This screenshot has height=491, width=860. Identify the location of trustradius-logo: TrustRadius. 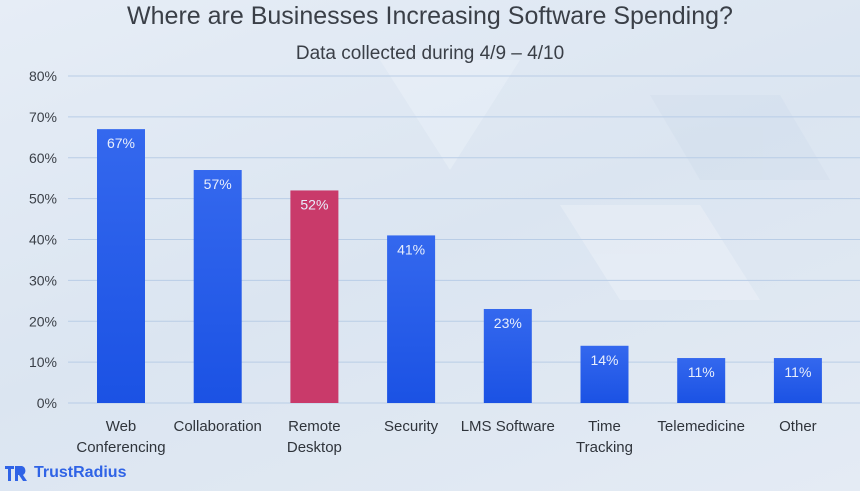
(65, 473).